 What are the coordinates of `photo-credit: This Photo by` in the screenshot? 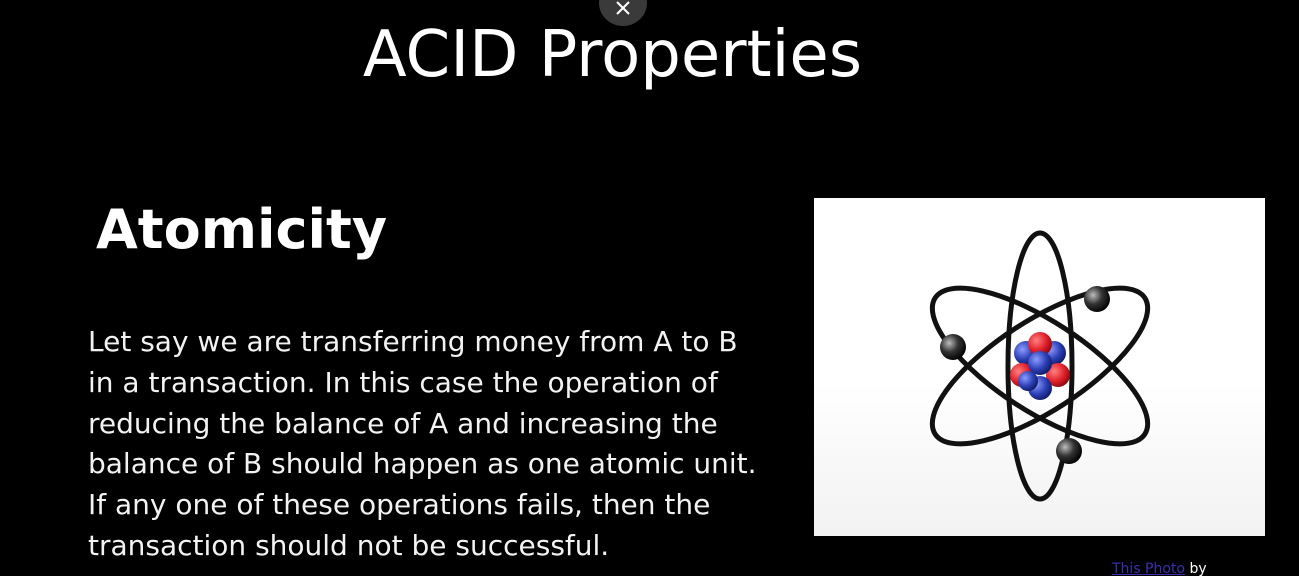 It's located at (1159, 568).